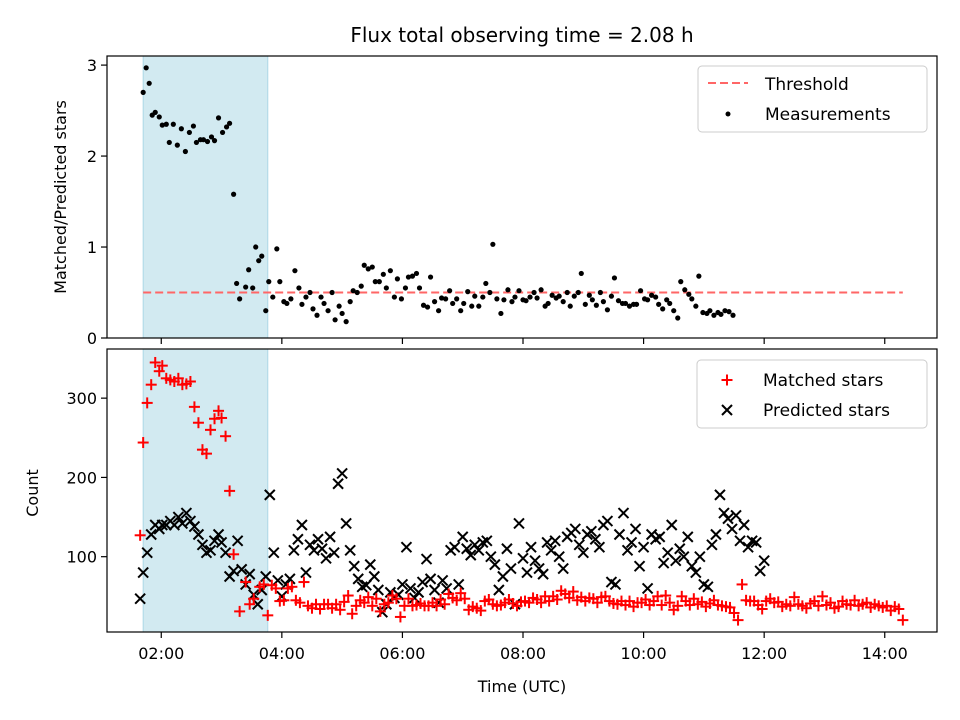 The height and width of the screenshot is (720, 960). Describe the element at coordinates (92, 65) in the screenshot. I see `y-tick-label: 3` at that location.